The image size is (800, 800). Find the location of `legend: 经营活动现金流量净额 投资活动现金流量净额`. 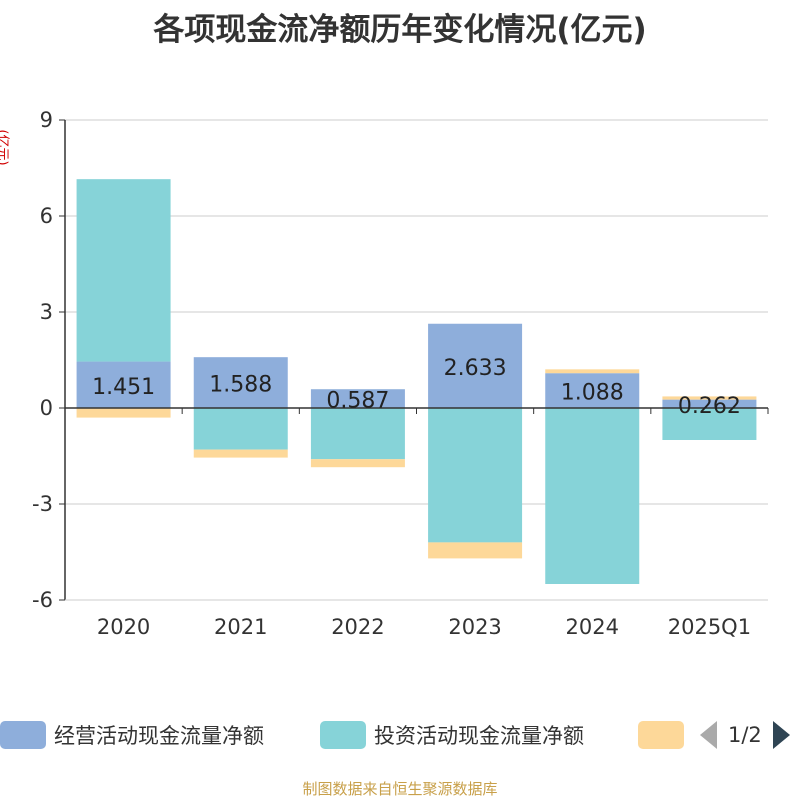

legend: 经营活动现金流量净额 投资活动现金流量净额 is located at coordinates (400, 735).